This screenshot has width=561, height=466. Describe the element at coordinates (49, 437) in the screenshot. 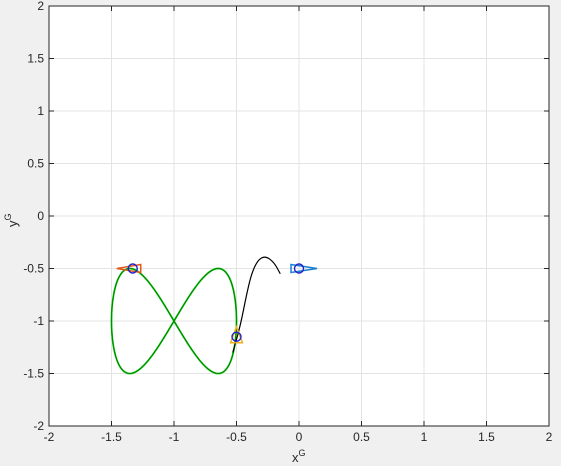

I see `x-tick-label: -2` at that location.